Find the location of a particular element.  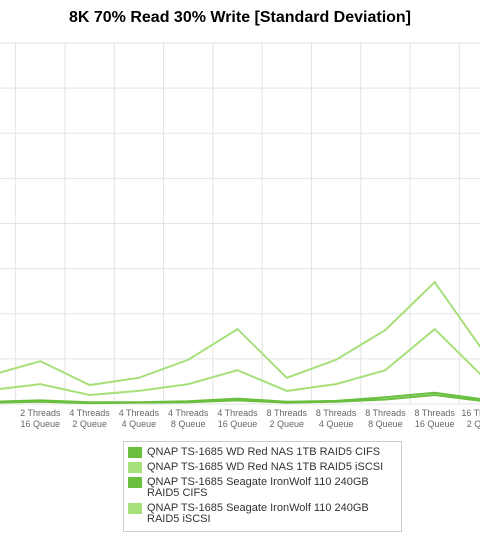

legend-item: QNAP TS-1685 WD Red NAS 1TB RAID5 iSCSI is located at coordinates (262, 467).